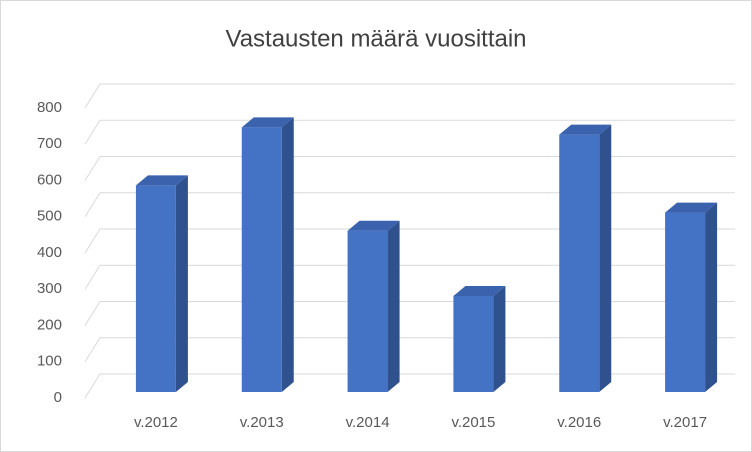 The width and height of the screenshot is (752, 452). What do you see at coordinates (473, 422) in the screenshot?
I see `x-tick-label: v.2015` at bounding box center [473, 422].